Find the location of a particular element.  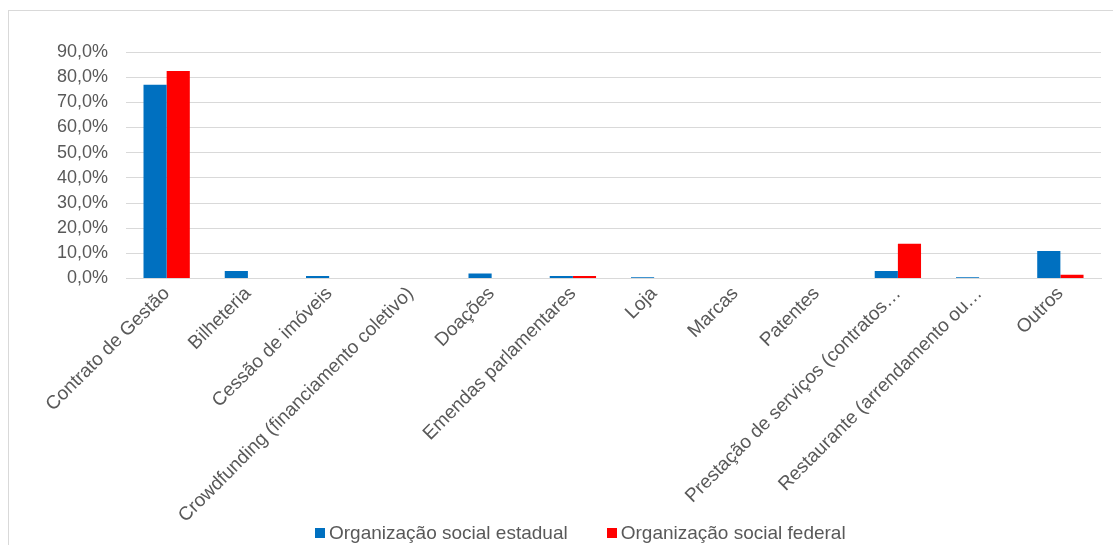

x-tick-label: Loja is located at coordinates (640, 302).